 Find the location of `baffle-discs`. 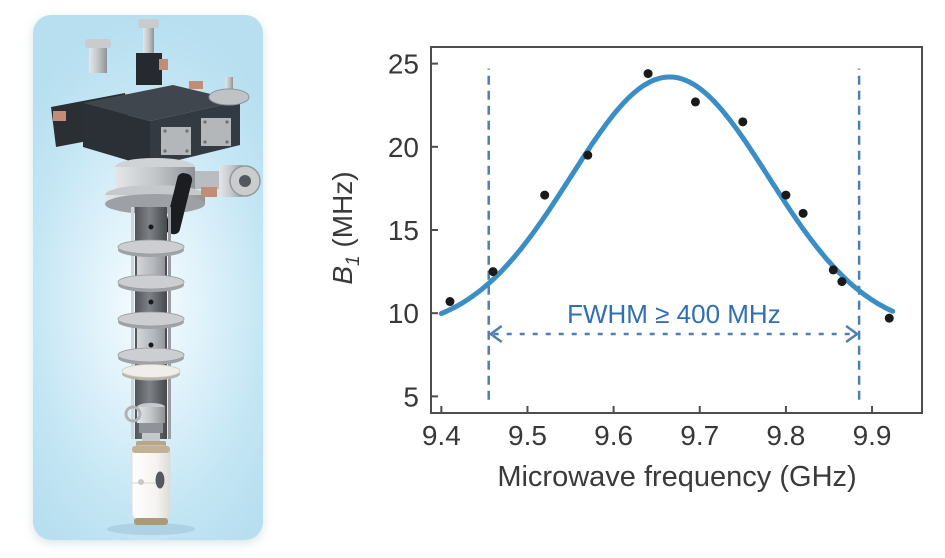

baffle-discs is located at coordinates (151, 310).